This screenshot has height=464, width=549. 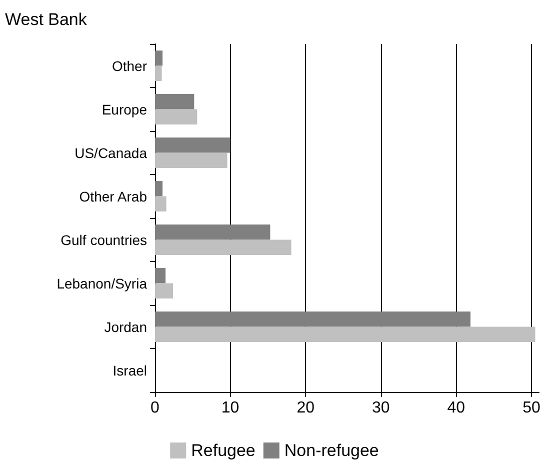 What do you see at coordinates (111, 152) in the screenshot?
I see `y-tick-label: US/Canada` at bounding box center [111, 152].